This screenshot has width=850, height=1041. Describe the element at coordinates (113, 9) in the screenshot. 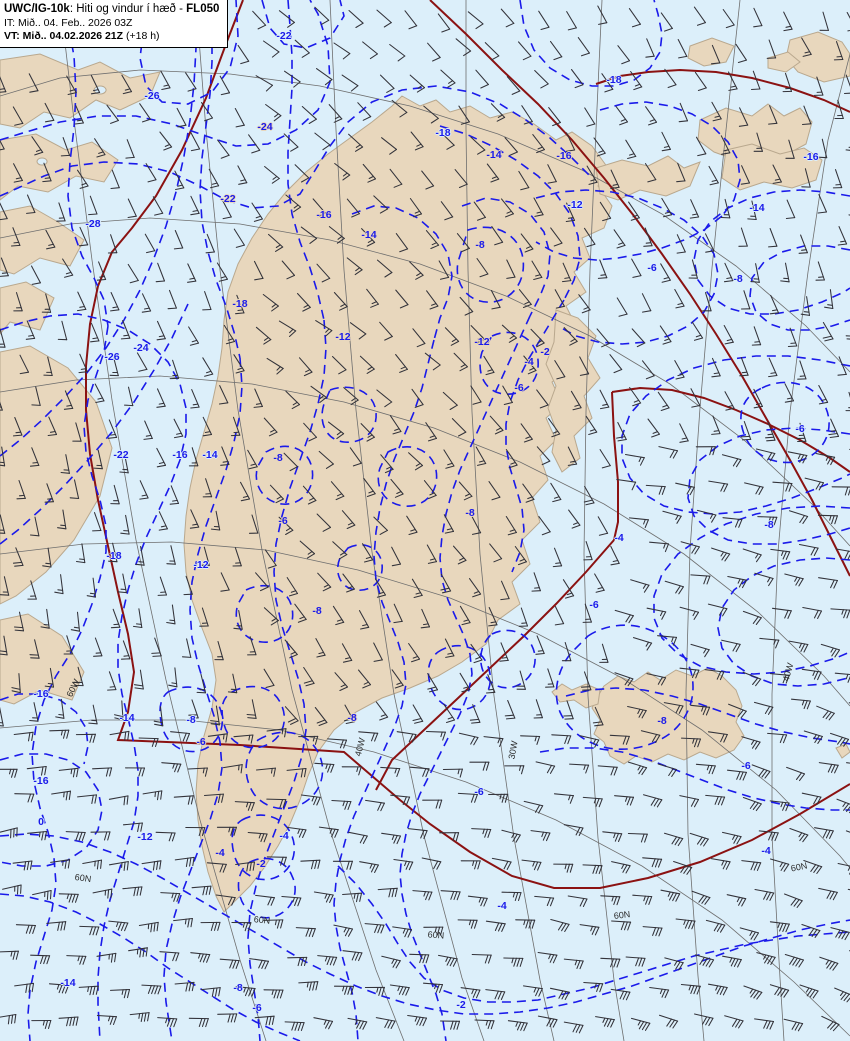

I see `header-title-line: UWC/IG-10k: Hiti og vindur í hæð - FL050` at that location.